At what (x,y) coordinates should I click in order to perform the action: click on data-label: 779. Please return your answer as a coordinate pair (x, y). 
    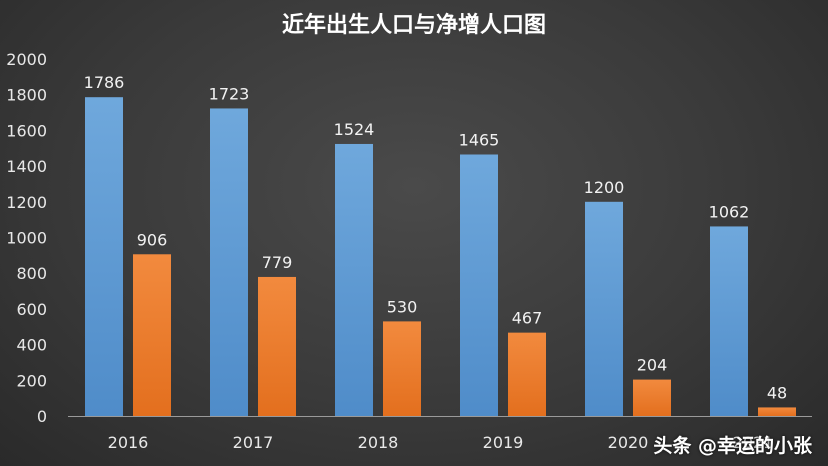
    Looking at the image, I should click on (277, 262).